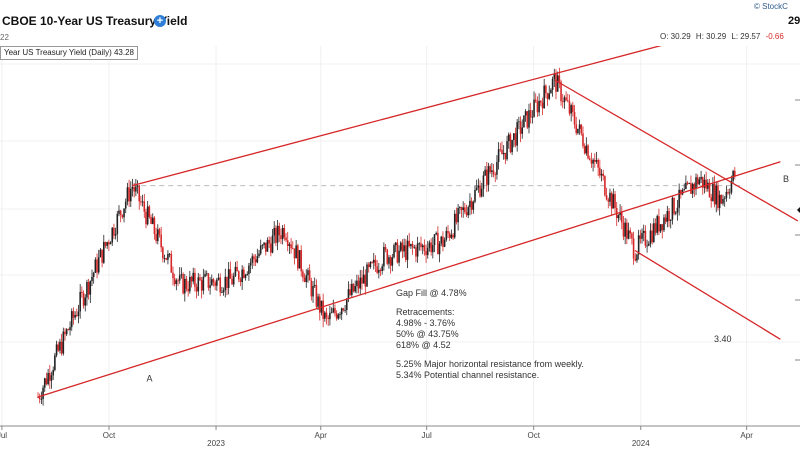  I want to click on x-tick-label: Jul, so click(3, 435).